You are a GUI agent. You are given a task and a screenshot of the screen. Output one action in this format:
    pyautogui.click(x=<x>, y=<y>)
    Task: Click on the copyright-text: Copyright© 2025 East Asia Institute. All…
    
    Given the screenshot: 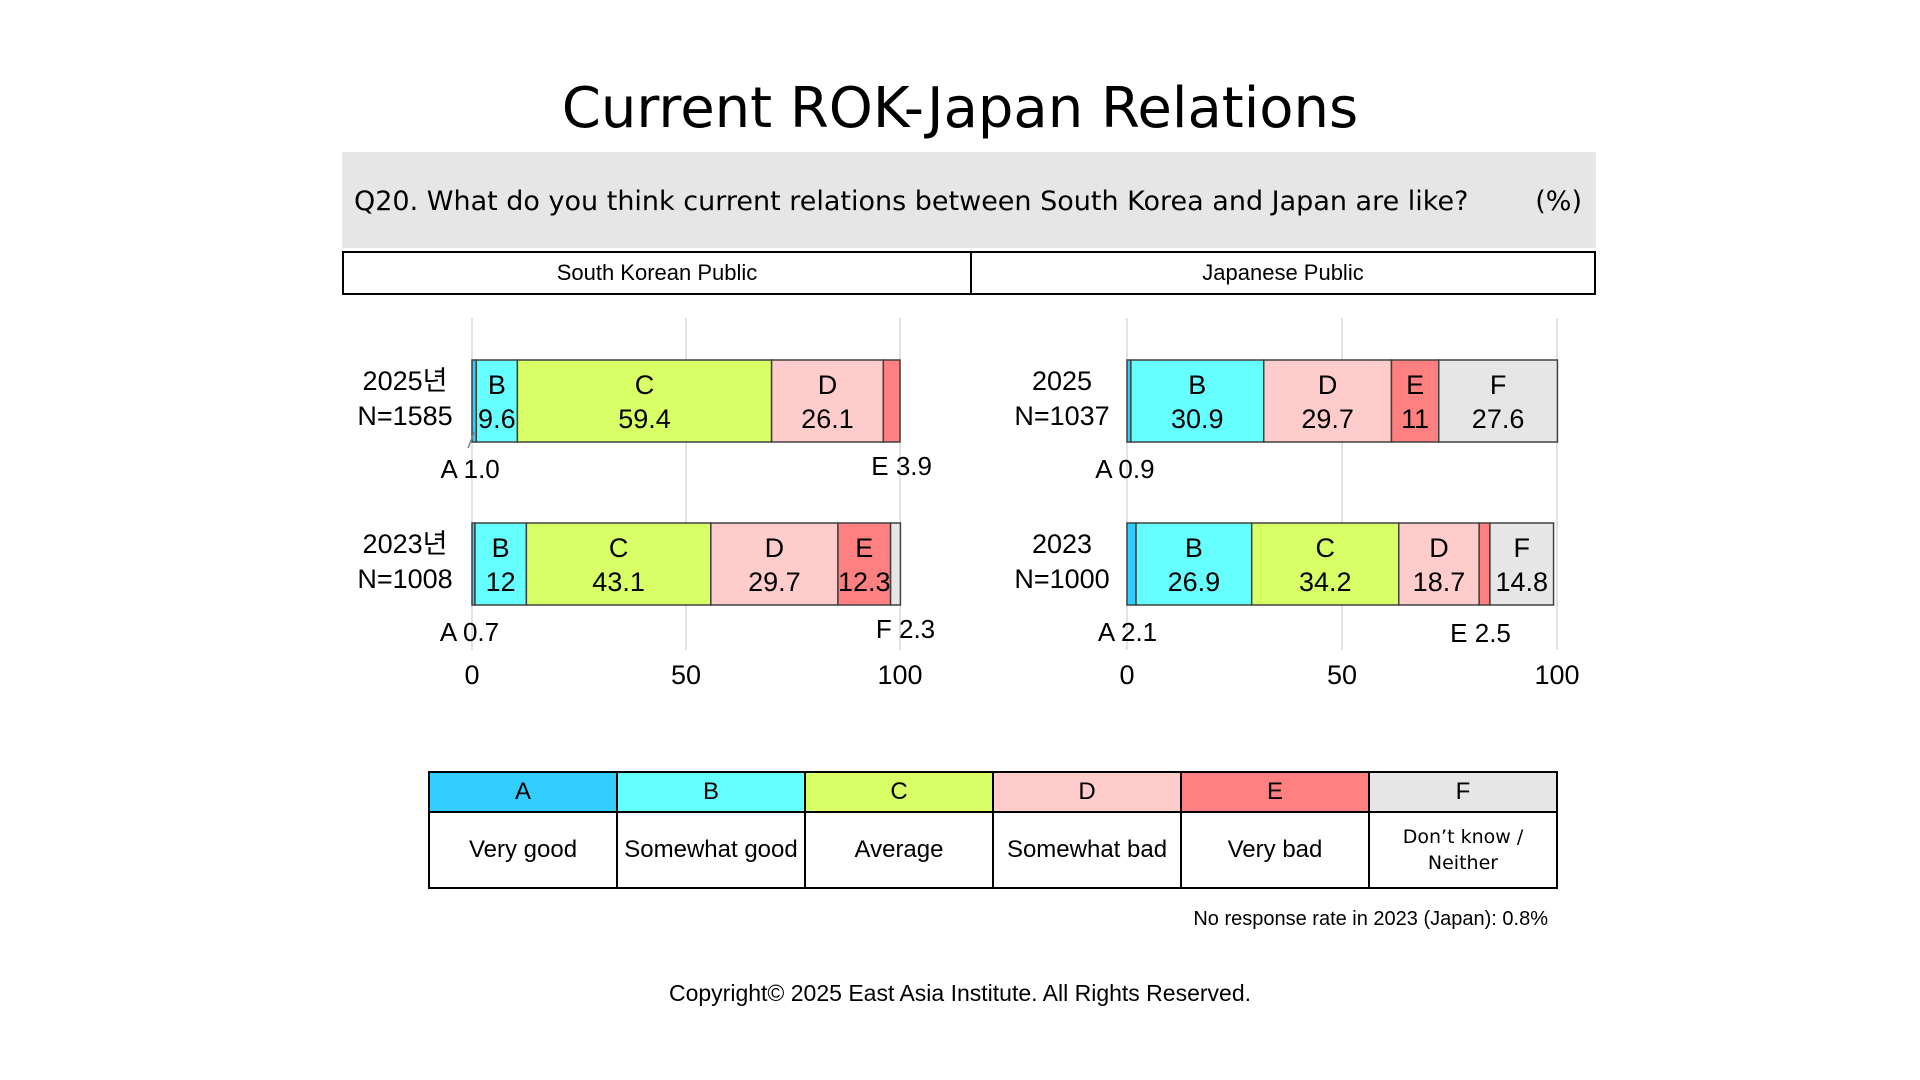 What is the action you would take?
    pyautogui.click(x=960, y=993)
    